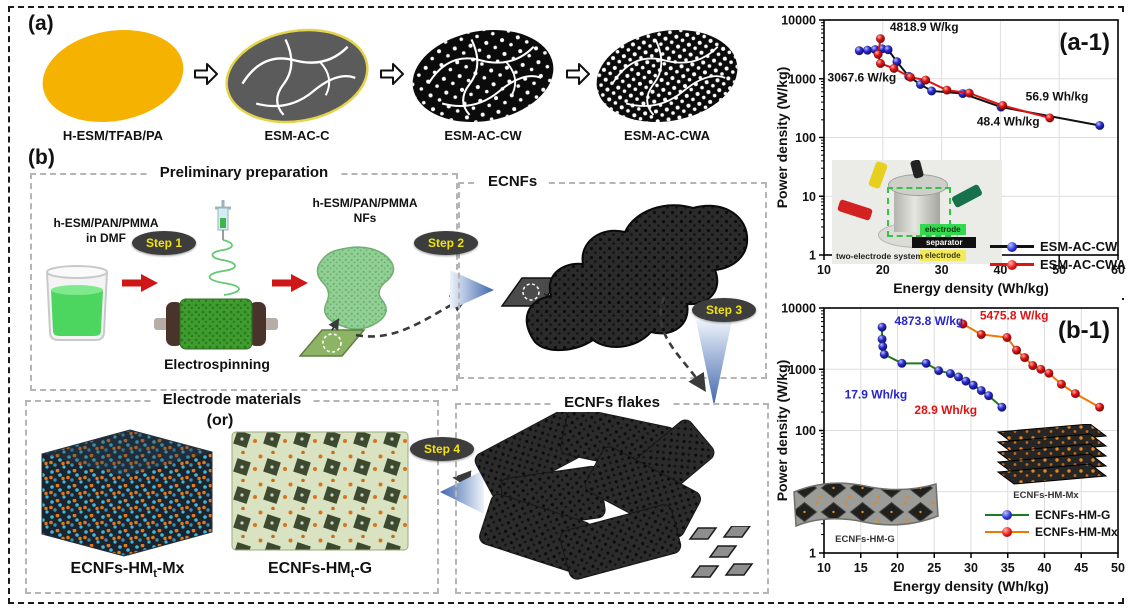  Describe the element at coordinates (462, 492) in the screenshot. I see `blue-left-arrow-icon` at that location.